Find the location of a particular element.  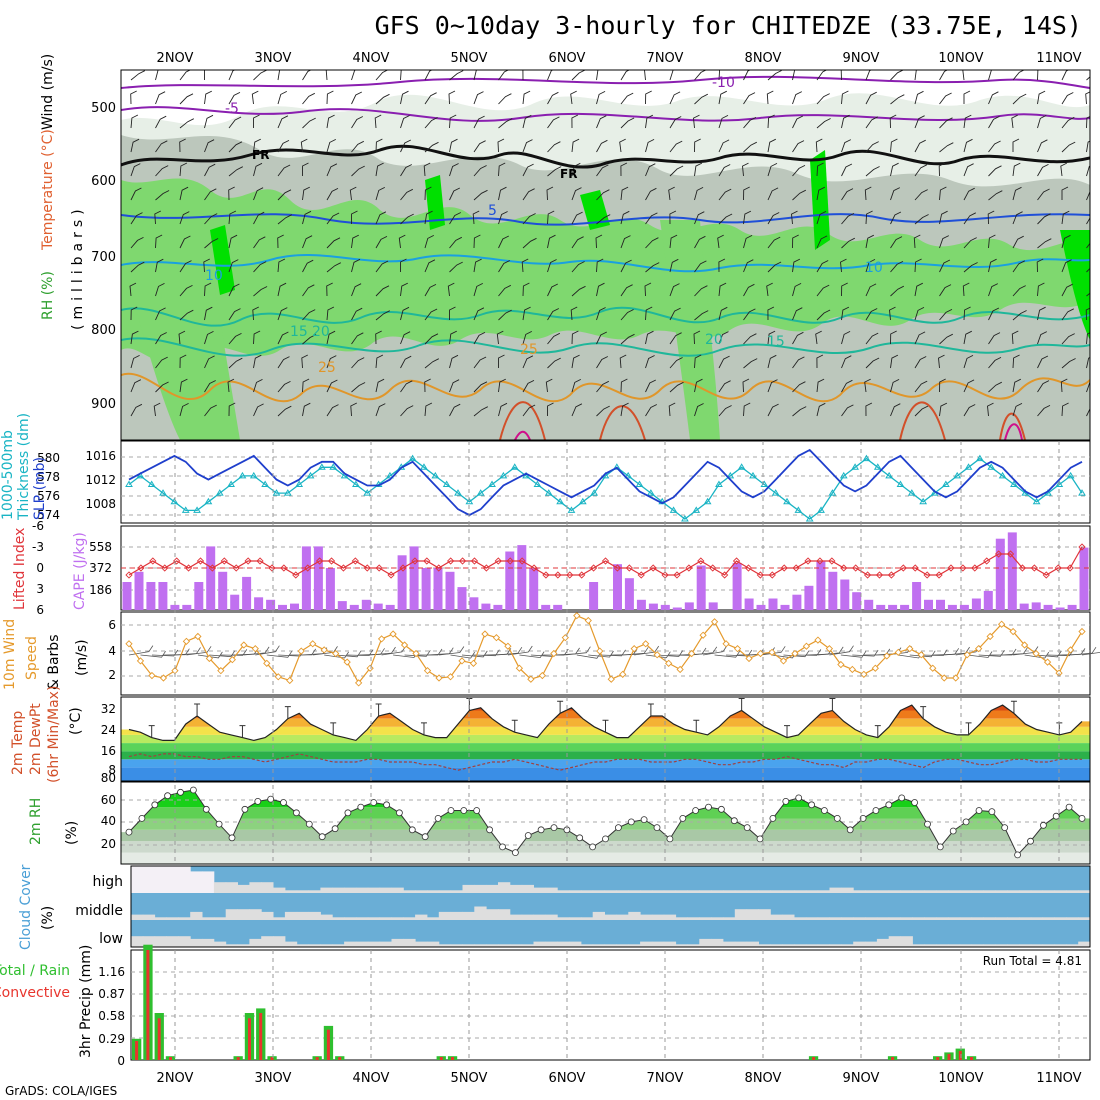

day-label: 2NOV is located at coordinates (175, 58).